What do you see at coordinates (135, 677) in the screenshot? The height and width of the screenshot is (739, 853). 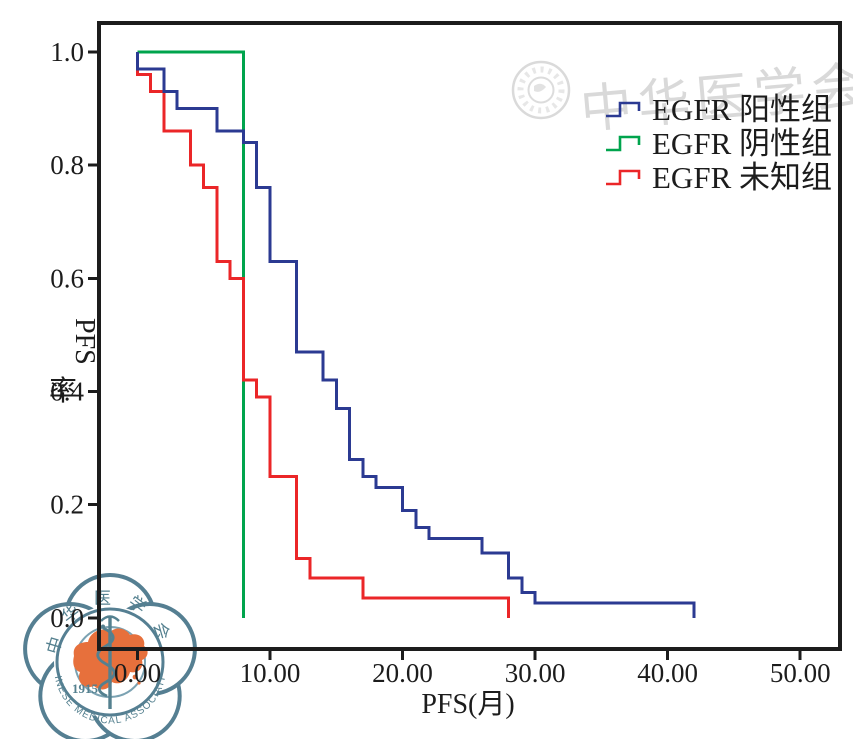 I see `logo-island-dot` at bounding box center [135, 677].